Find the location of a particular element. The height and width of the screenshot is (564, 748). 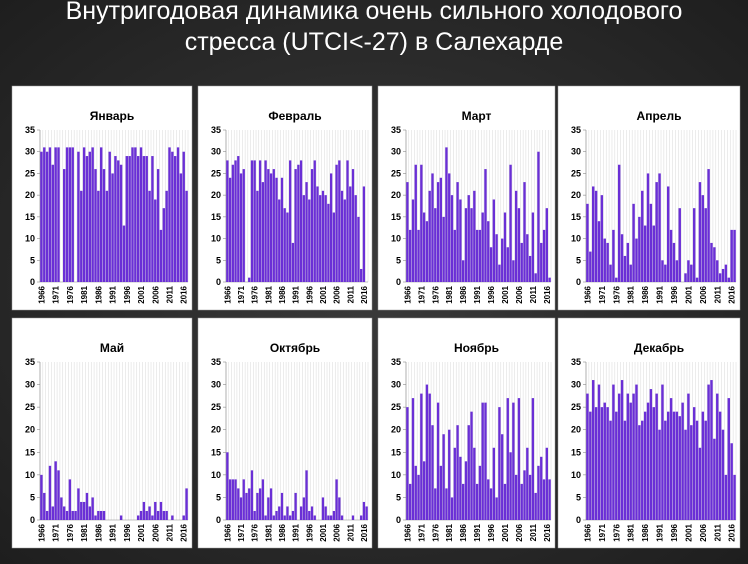

chart-title: Февраль is located at coordinates (294, 116).